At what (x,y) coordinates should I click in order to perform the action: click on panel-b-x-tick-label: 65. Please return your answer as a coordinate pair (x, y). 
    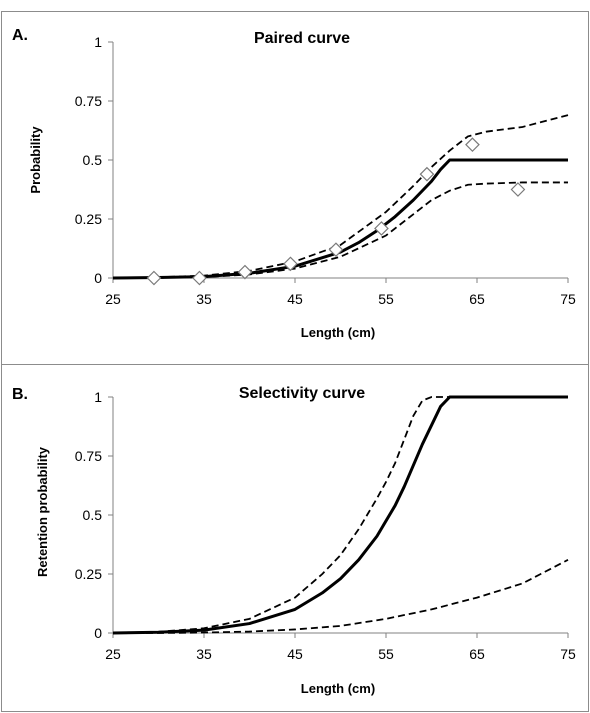
    Looking at the image, I should click on (477, 654).